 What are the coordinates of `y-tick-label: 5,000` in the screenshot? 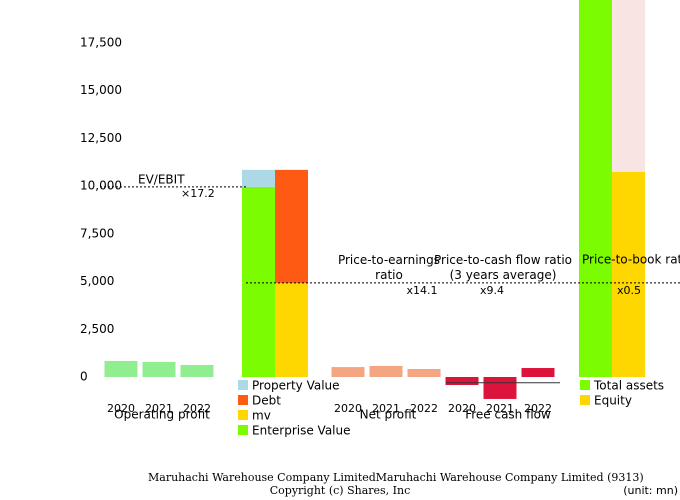 It's located at (97, 281).